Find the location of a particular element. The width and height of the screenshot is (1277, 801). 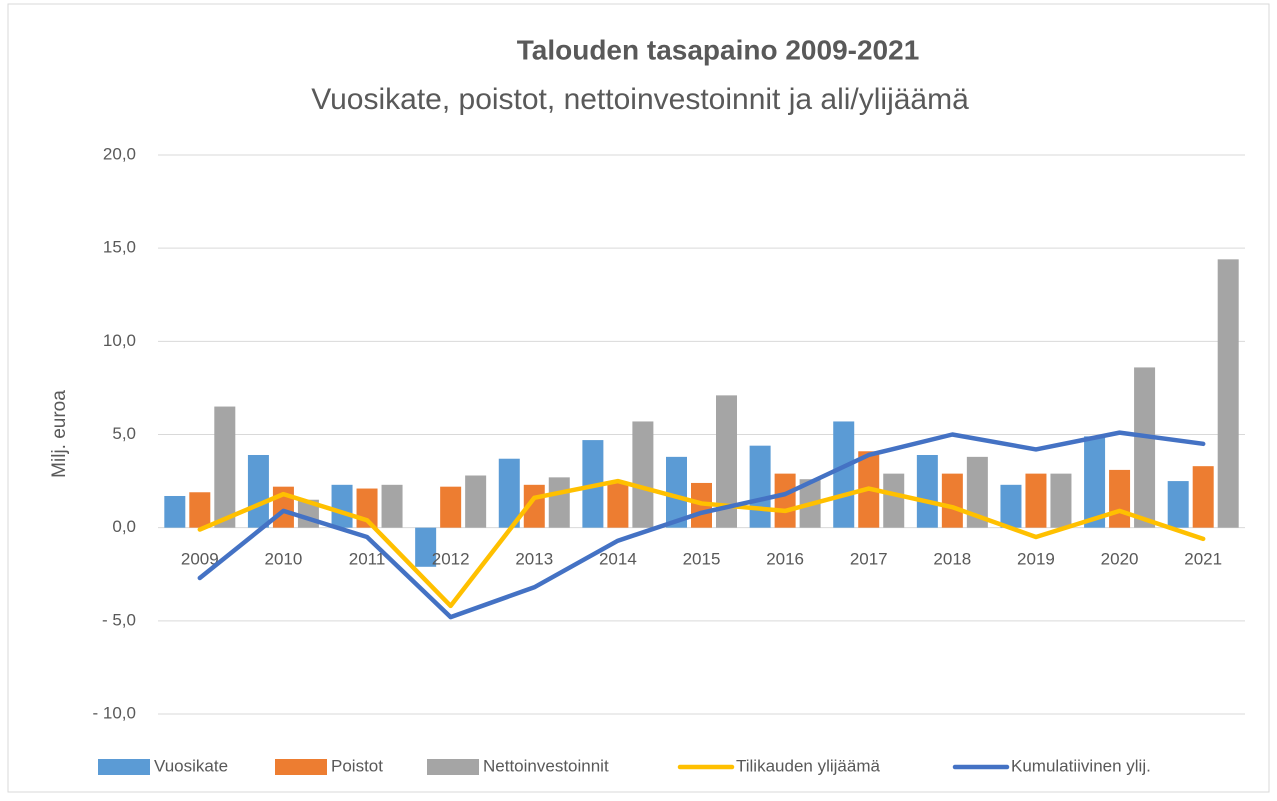

legend-label: Poistot is located at coordinates (357, 765).